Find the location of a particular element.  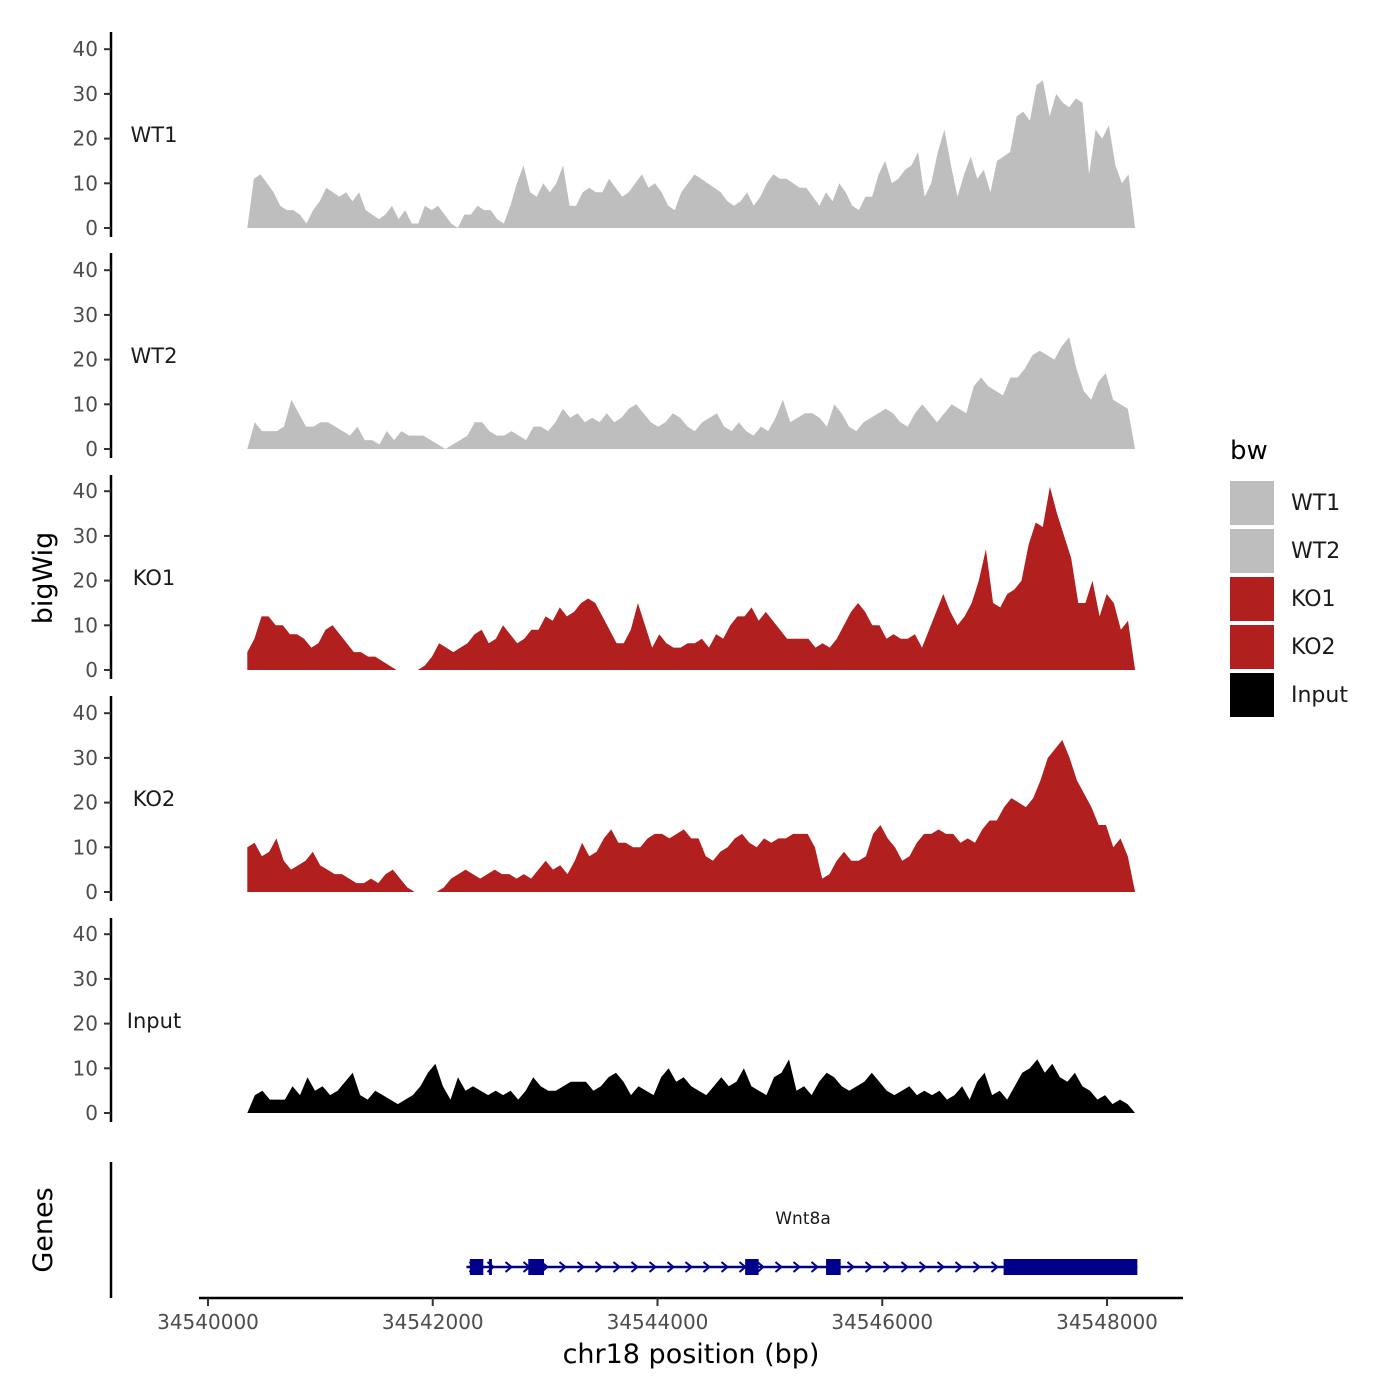

legend-label-wt1: WT1 is located at coordinates (1315, 503).